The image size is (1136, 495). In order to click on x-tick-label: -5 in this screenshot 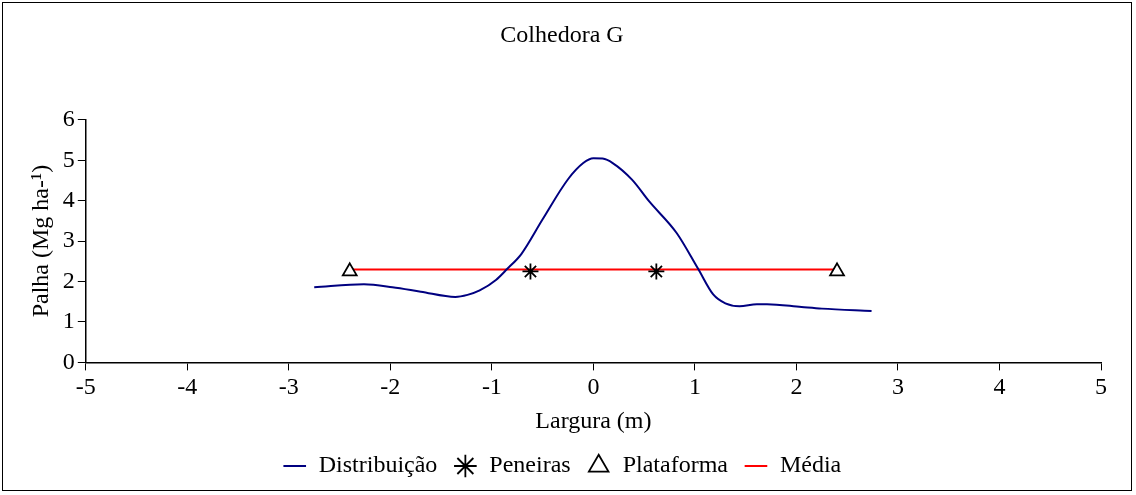, I will do `click(85, 386)`.